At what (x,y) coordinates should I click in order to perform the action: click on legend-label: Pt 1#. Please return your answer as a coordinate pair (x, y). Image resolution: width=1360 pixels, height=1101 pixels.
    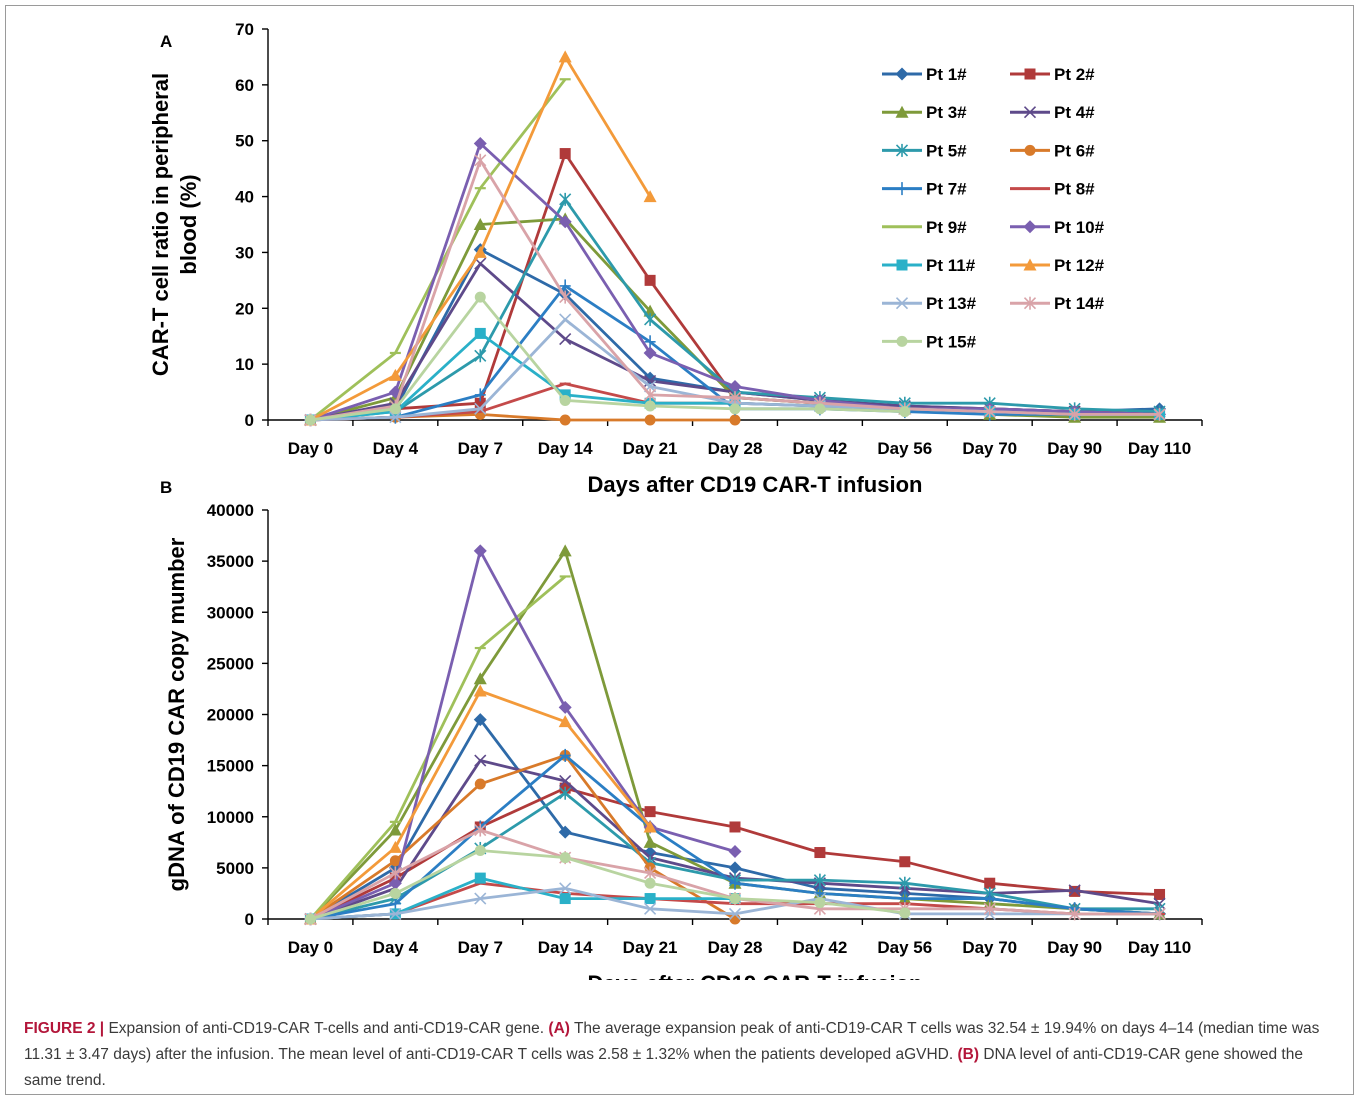
    Looking at the image, I should click on (946, 74).